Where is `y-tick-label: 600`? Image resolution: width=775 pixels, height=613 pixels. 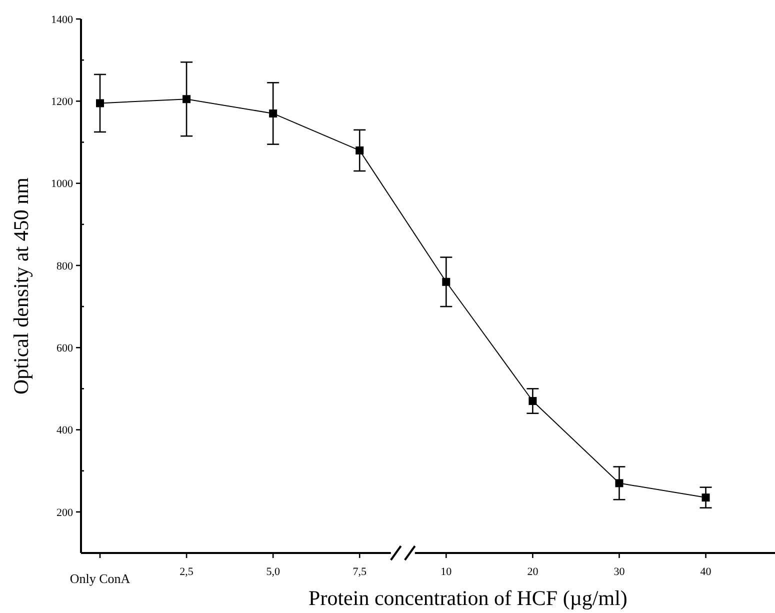 y-tick-label: 600 is located at coordinates (65, 348).